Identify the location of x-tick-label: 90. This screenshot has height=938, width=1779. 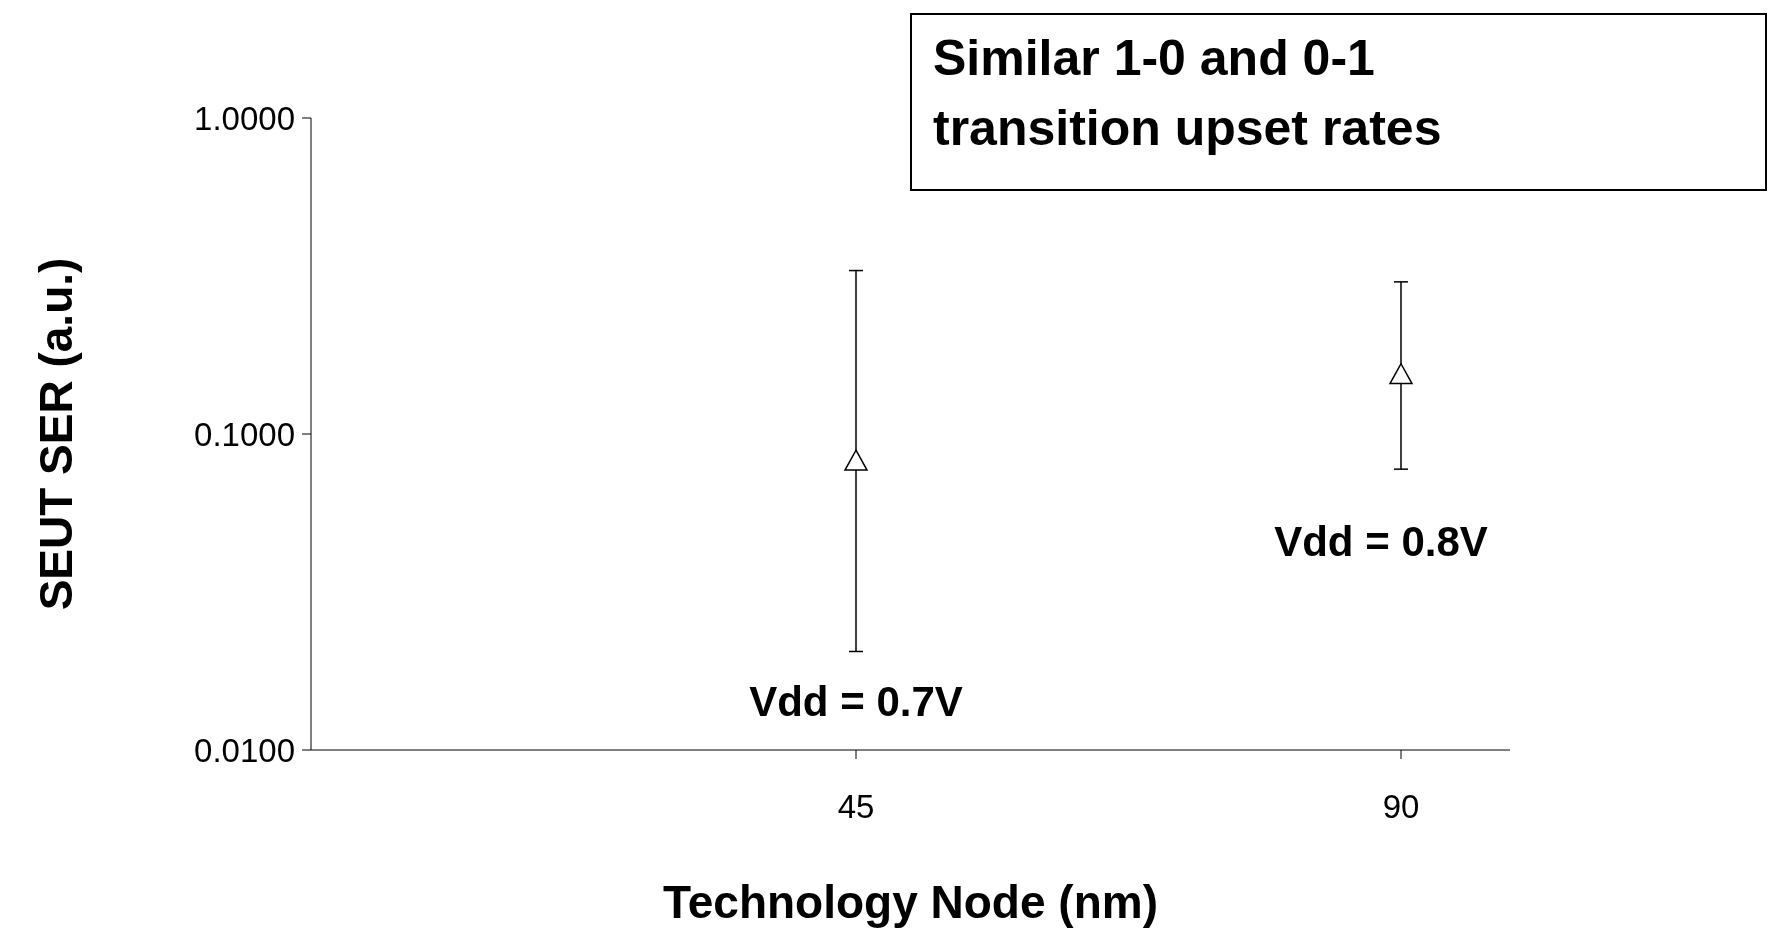
(1401, 806).